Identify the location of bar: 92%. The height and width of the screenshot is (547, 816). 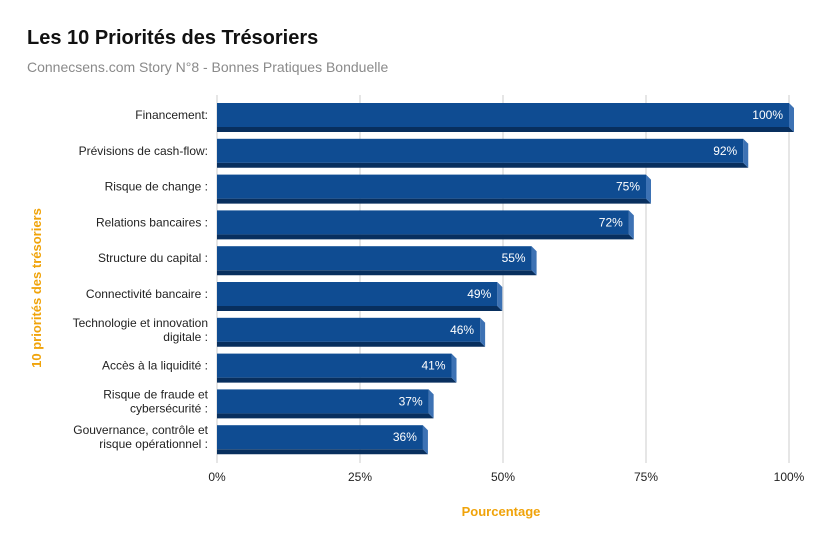
(483, 153).